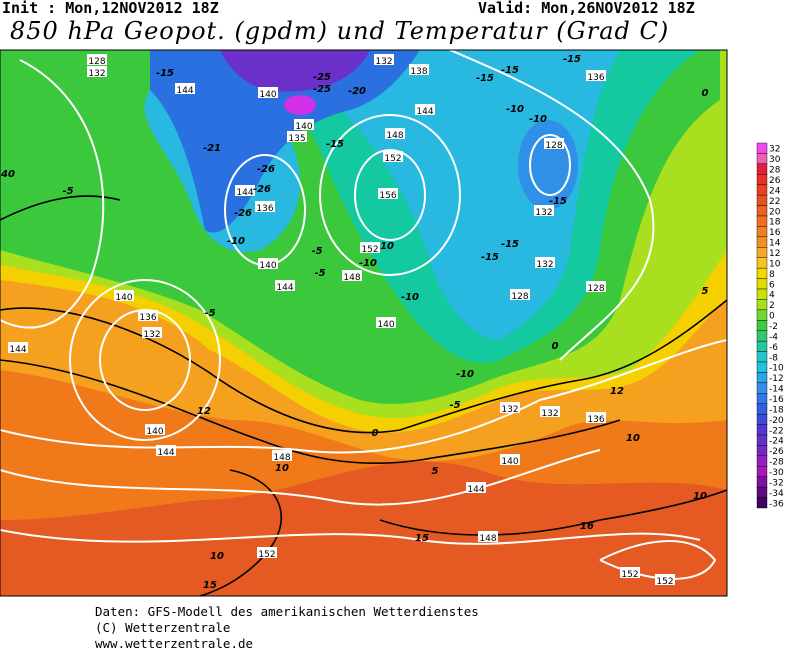 This screenshot has height=648, width=790. What do you see at coordinates (776, 483) in the screenshot?
I see `colorbar-label: -32` at bounding box center [776, 483].